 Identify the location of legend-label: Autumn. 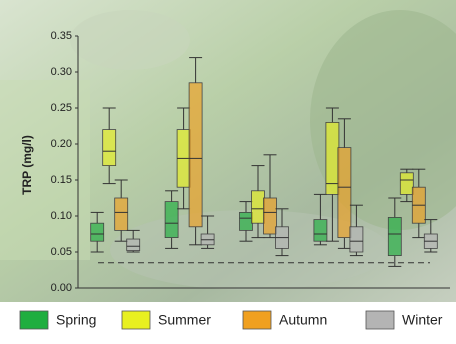
(303, 320).